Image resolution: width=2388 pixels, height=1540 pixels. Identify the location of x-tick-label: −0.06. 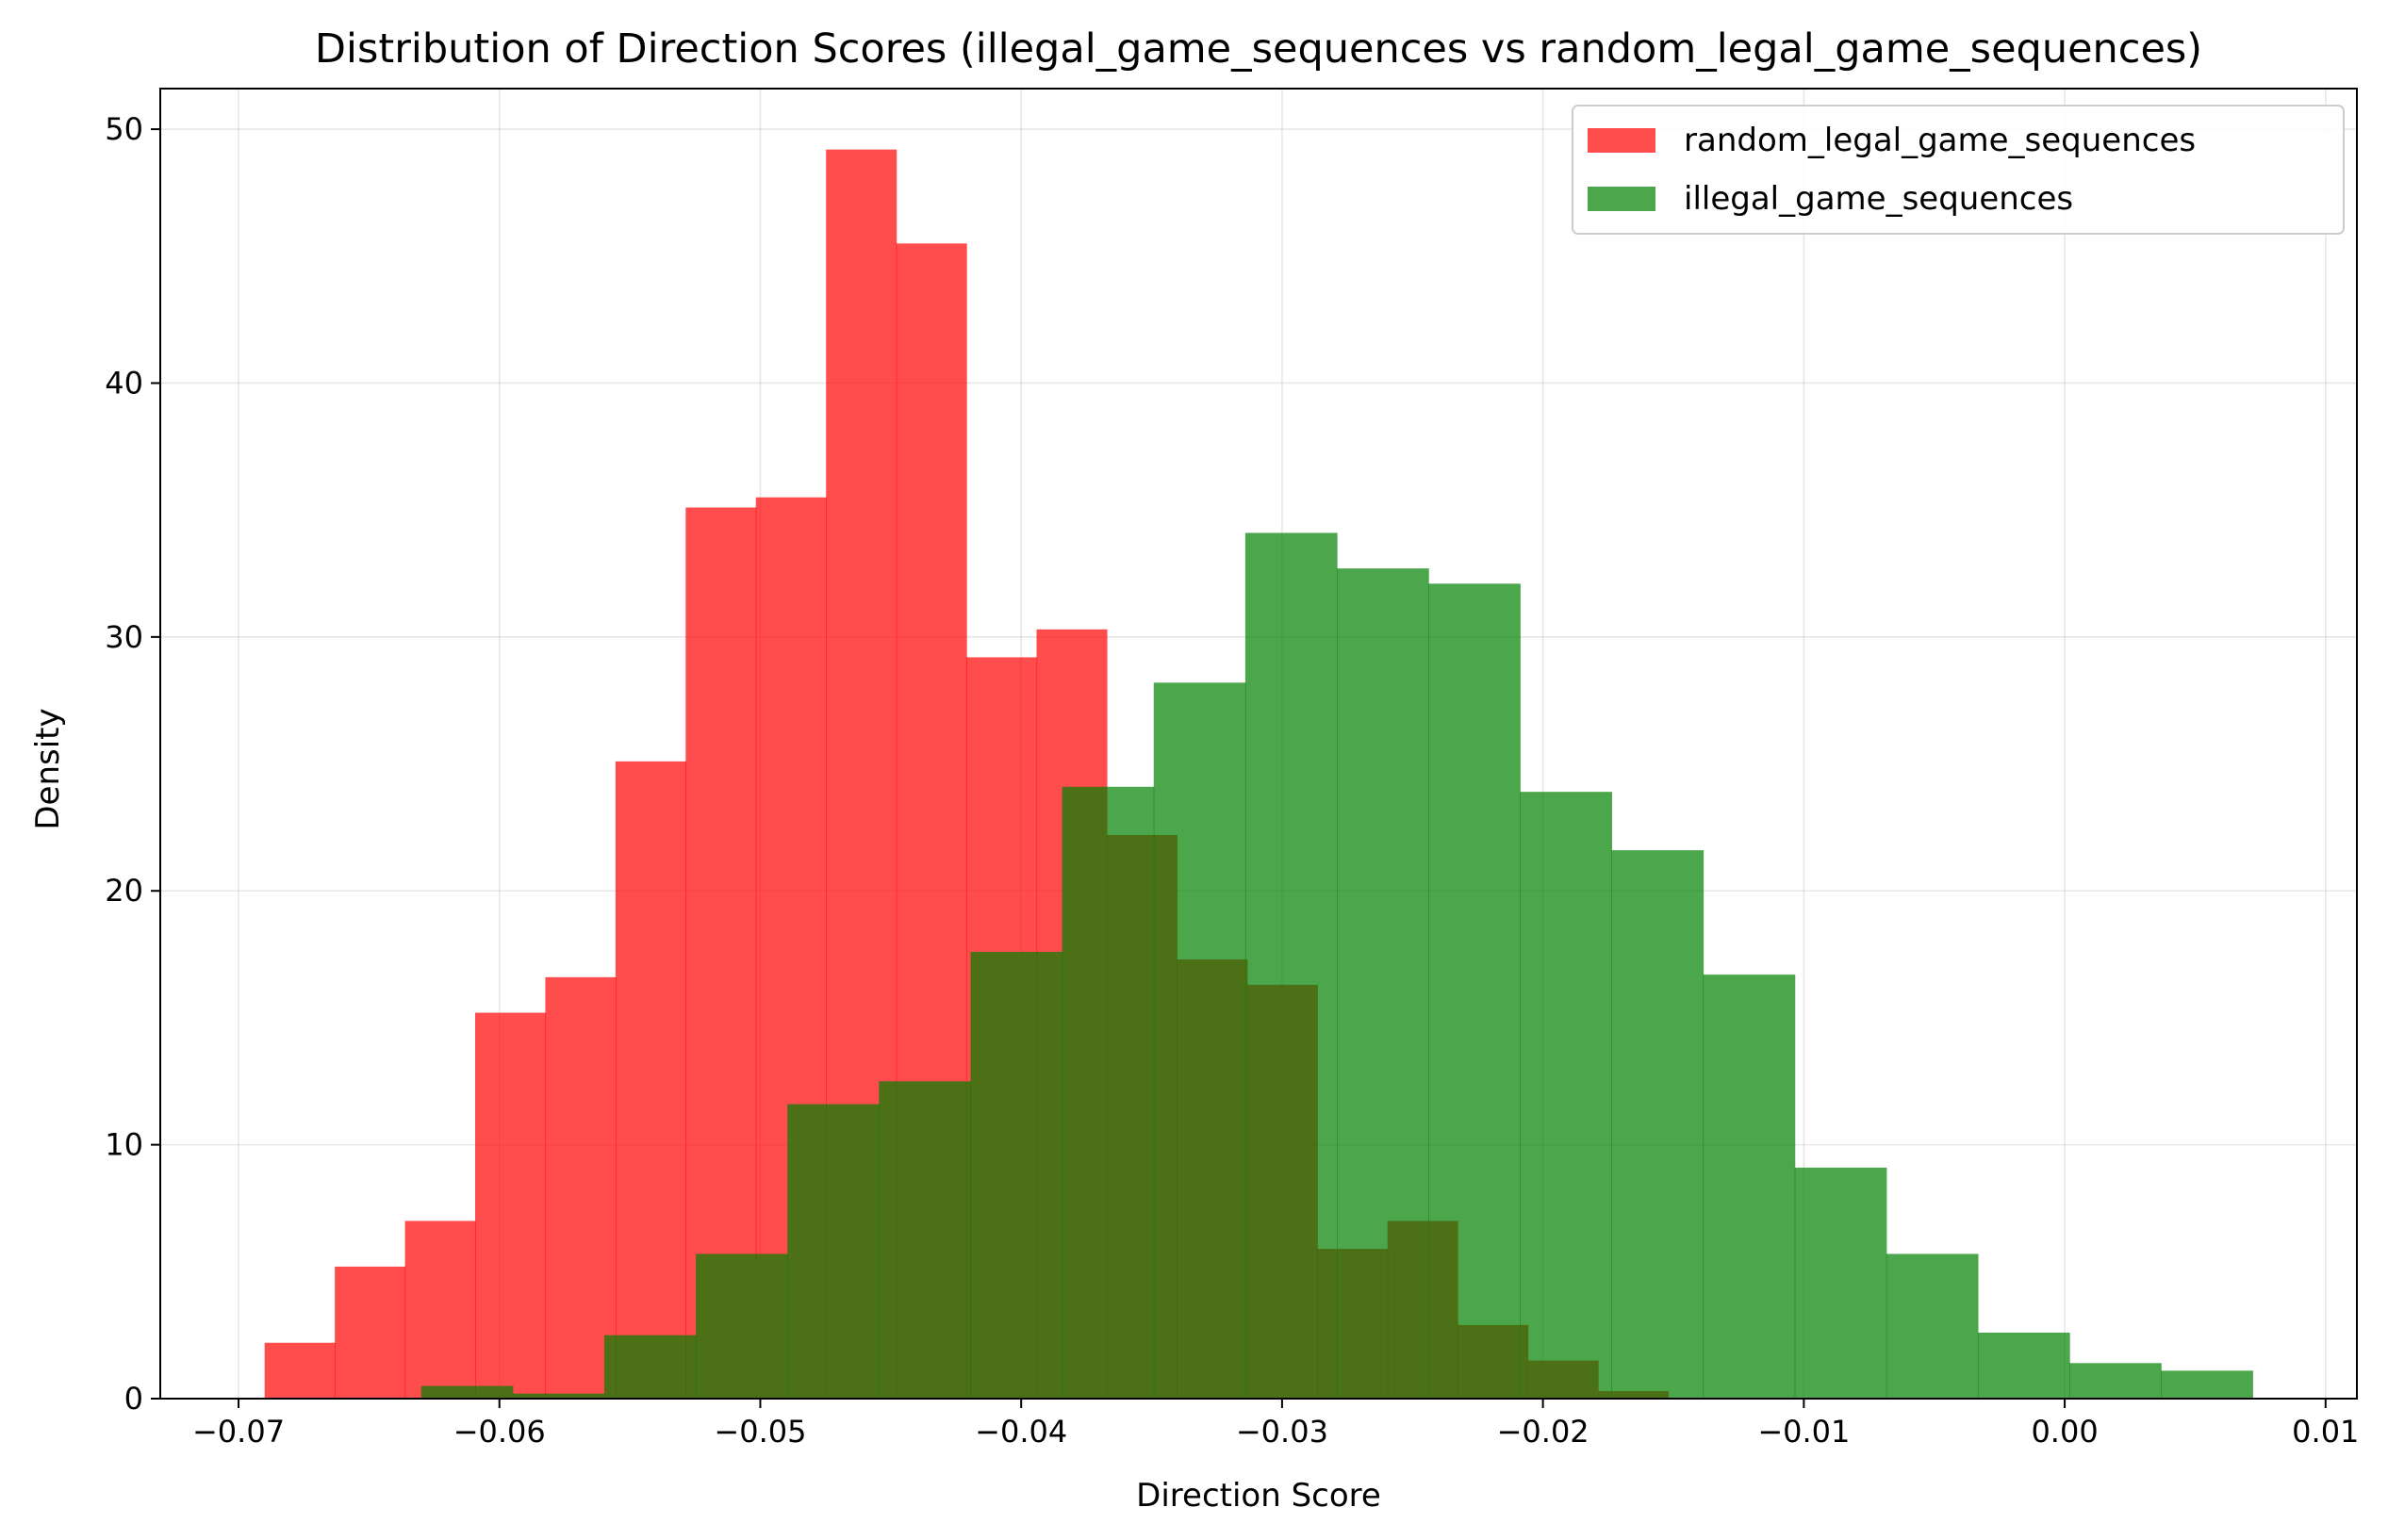
(500, 1432).